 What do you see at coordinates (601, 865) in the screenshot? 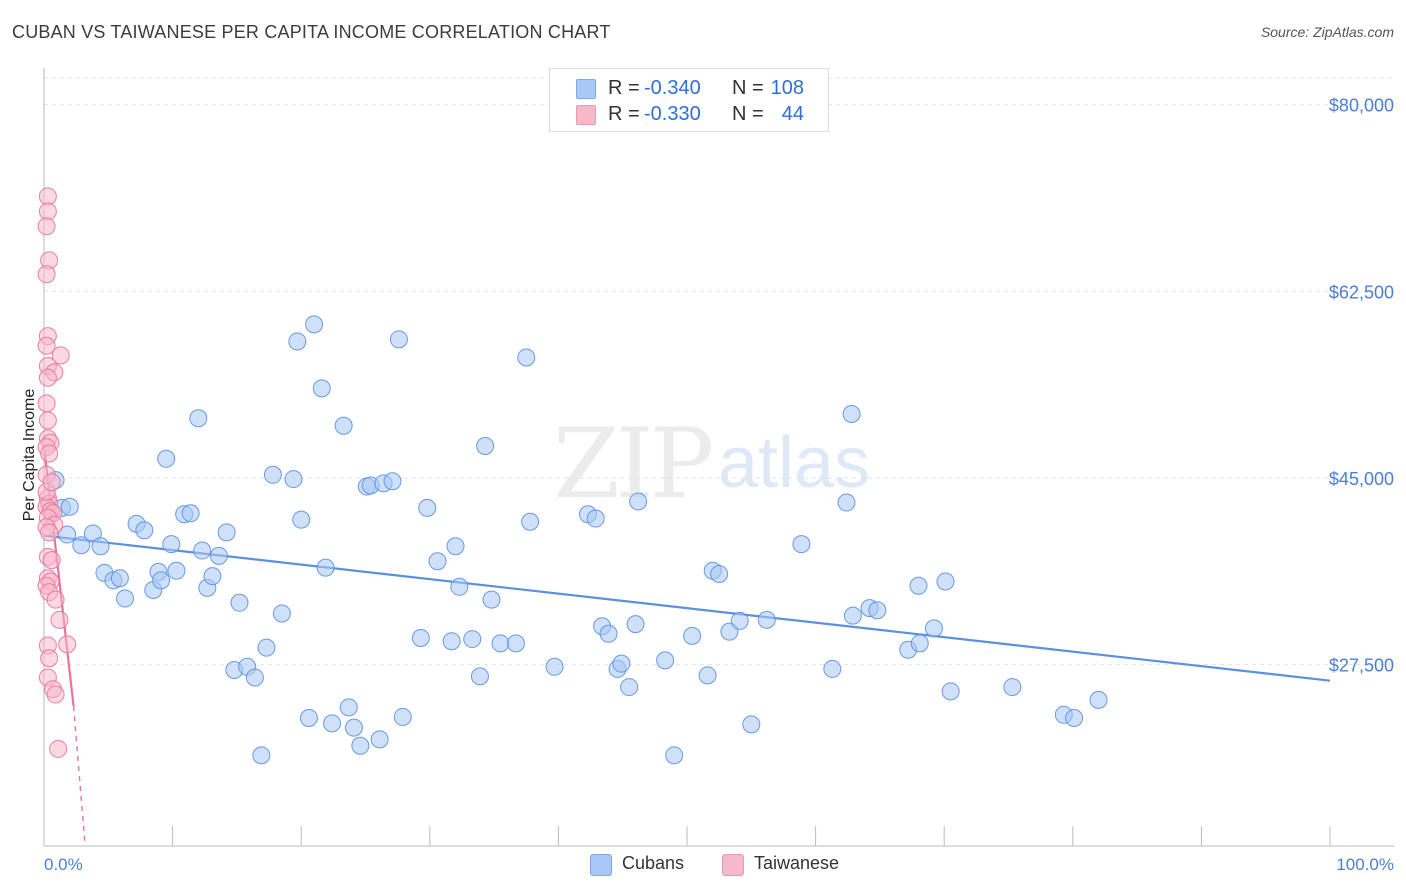
I see `bottom-legend-swatch-cubans` at bounding box center [601, 865].